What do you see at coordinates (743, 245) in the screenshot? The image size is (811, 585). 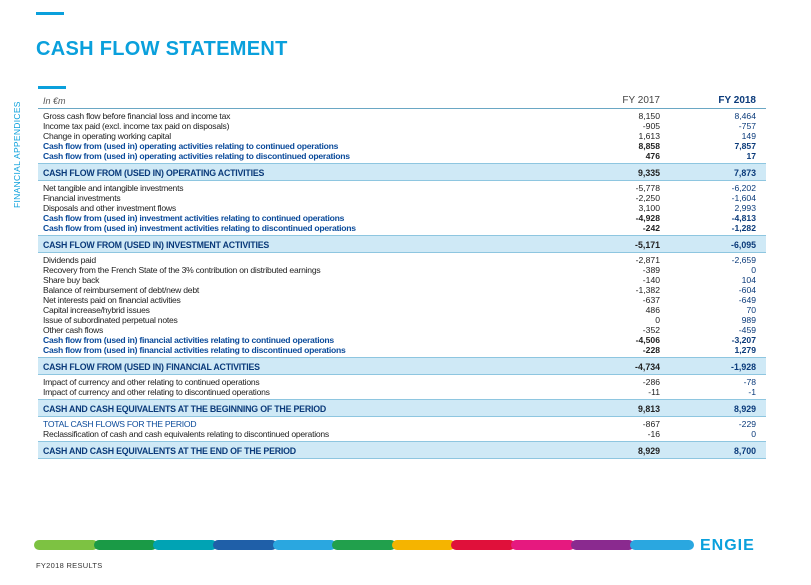 I see `row-value-fy2018: -6,095` at bounding box center [743, 245].